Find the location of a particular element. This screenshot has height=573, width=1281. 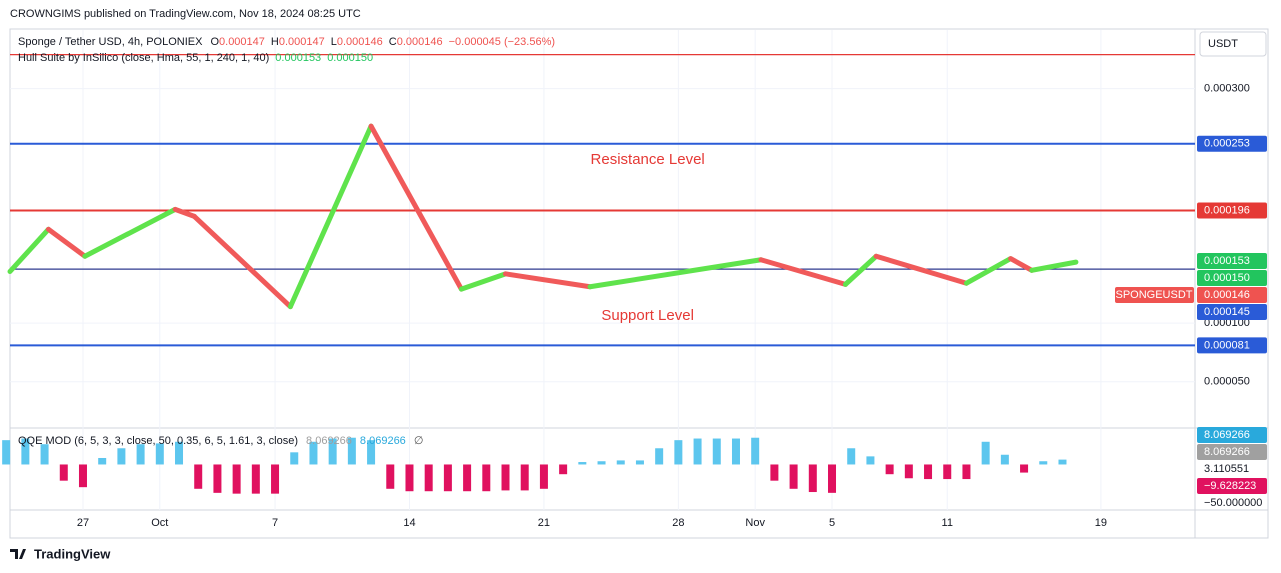

hull-value: 0.000150 is located at coordinates (350, 58).